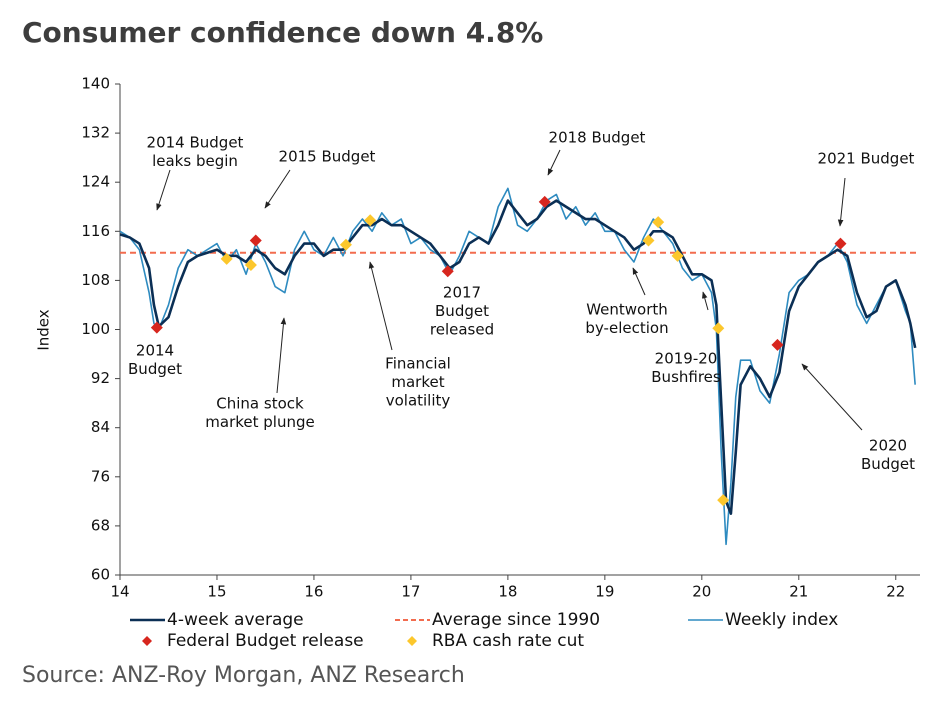  What do you see at coordinates (265, 641) in the screenshot?
I see `legend-label: Federal Budget release` at bounding box center [265, 641].